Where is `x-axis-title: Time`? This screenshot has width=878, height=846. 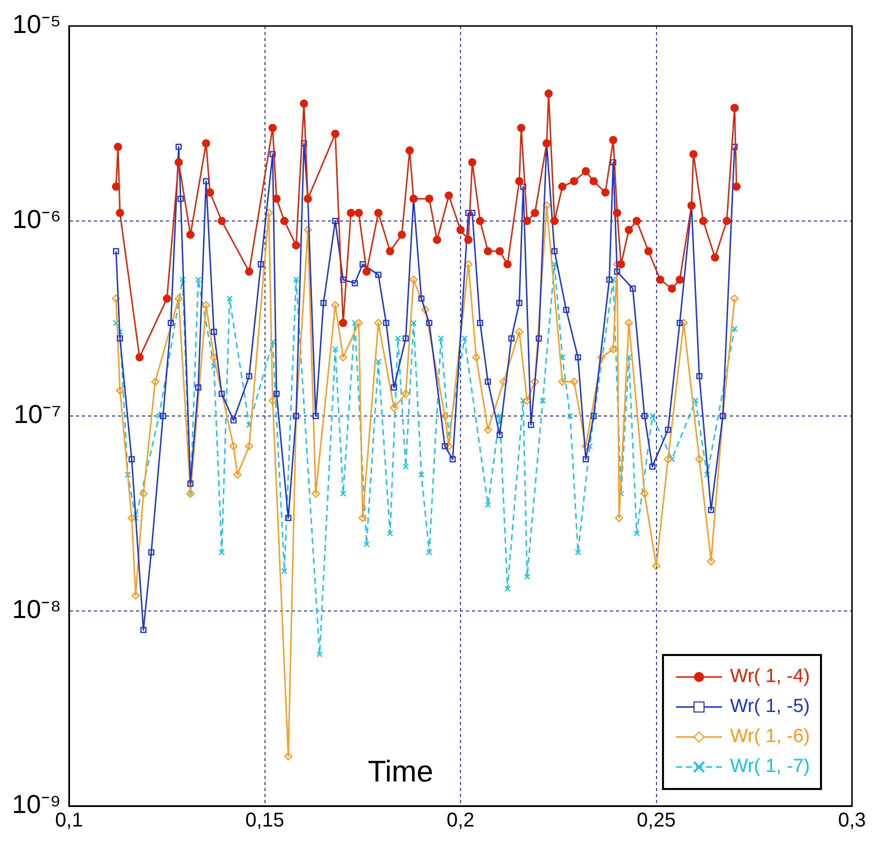 x-axis-title: Time is located at coordinates (401, 771).